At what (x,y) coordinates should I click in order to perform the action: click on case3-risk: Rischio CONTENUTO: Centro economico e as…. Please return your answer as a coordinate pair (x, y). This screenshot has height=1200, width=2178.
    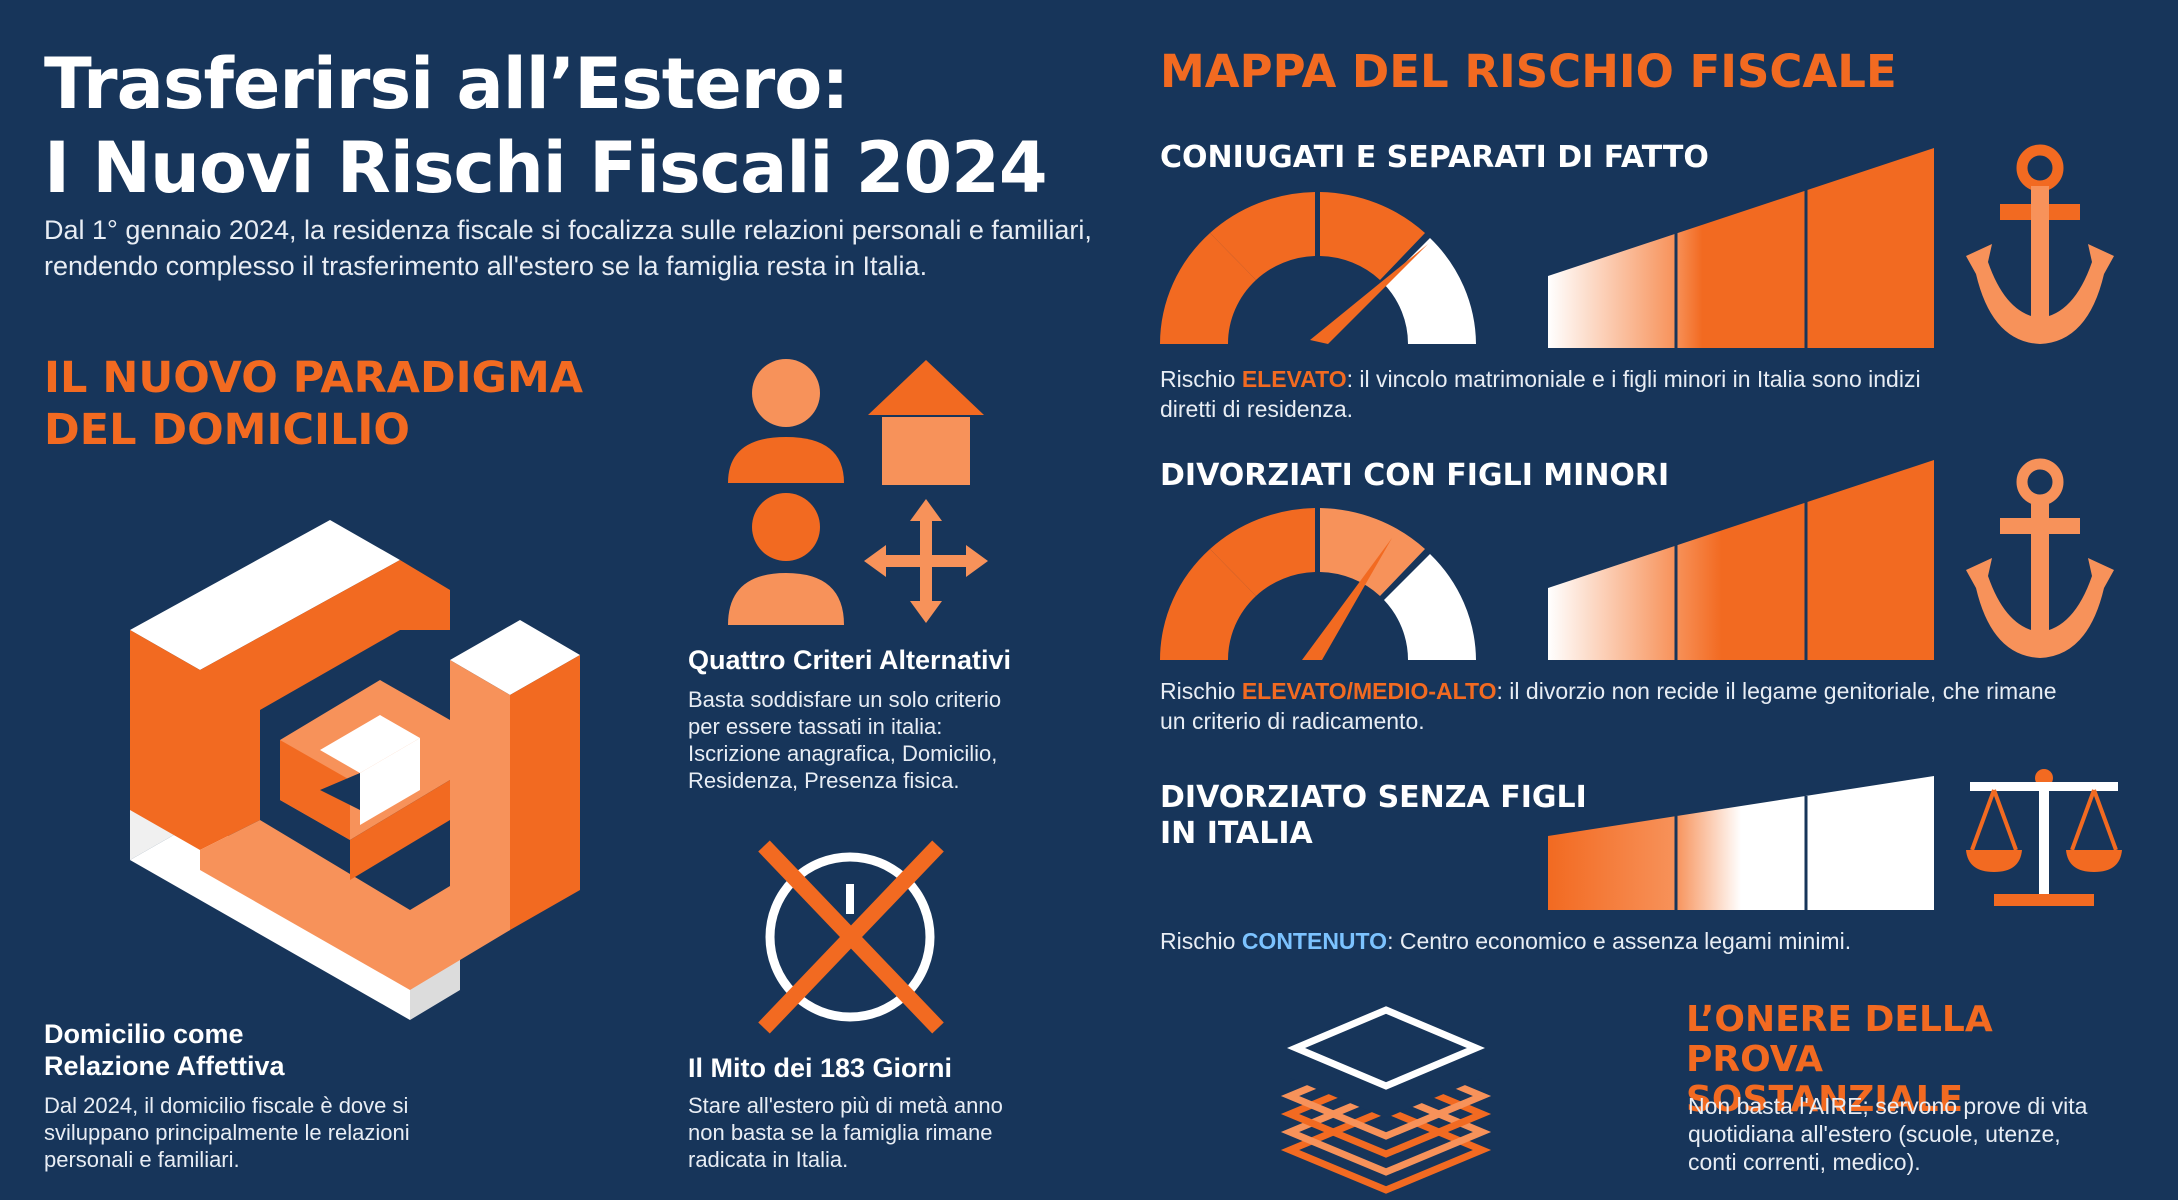
    Looking at the image, I should click on (1610, 941).